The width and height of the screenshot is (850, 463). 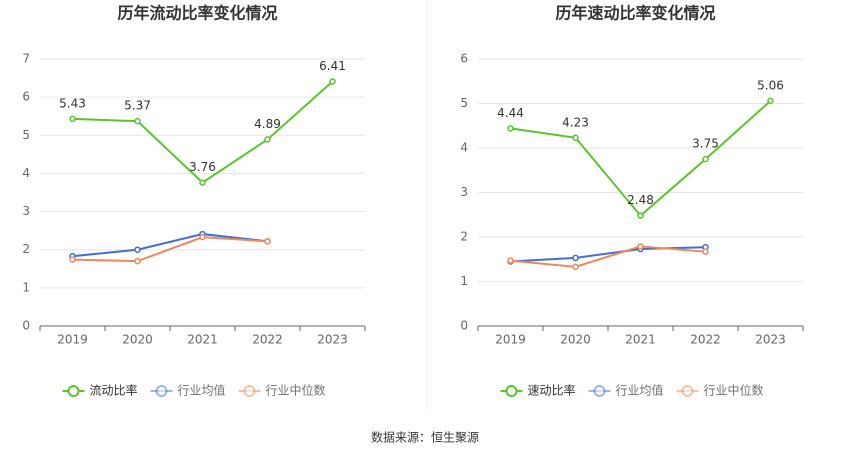 I want to click on data-label: 4.44, so click(x=510, y=113).